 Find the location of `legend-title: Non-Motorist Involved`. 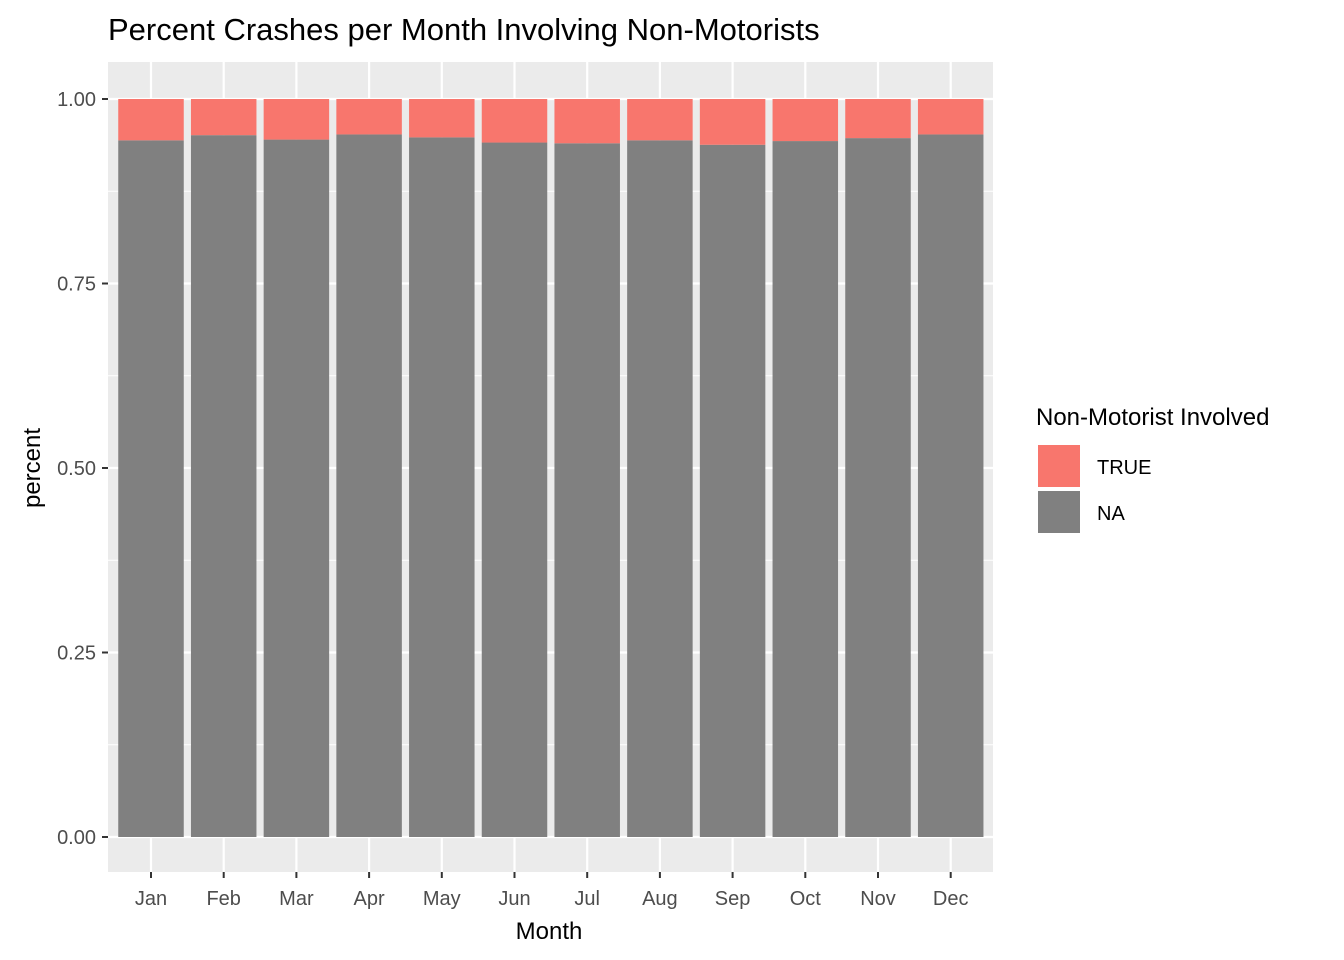

legend-title: Non-Motorist Involved is located at coordinates (1152, 417).